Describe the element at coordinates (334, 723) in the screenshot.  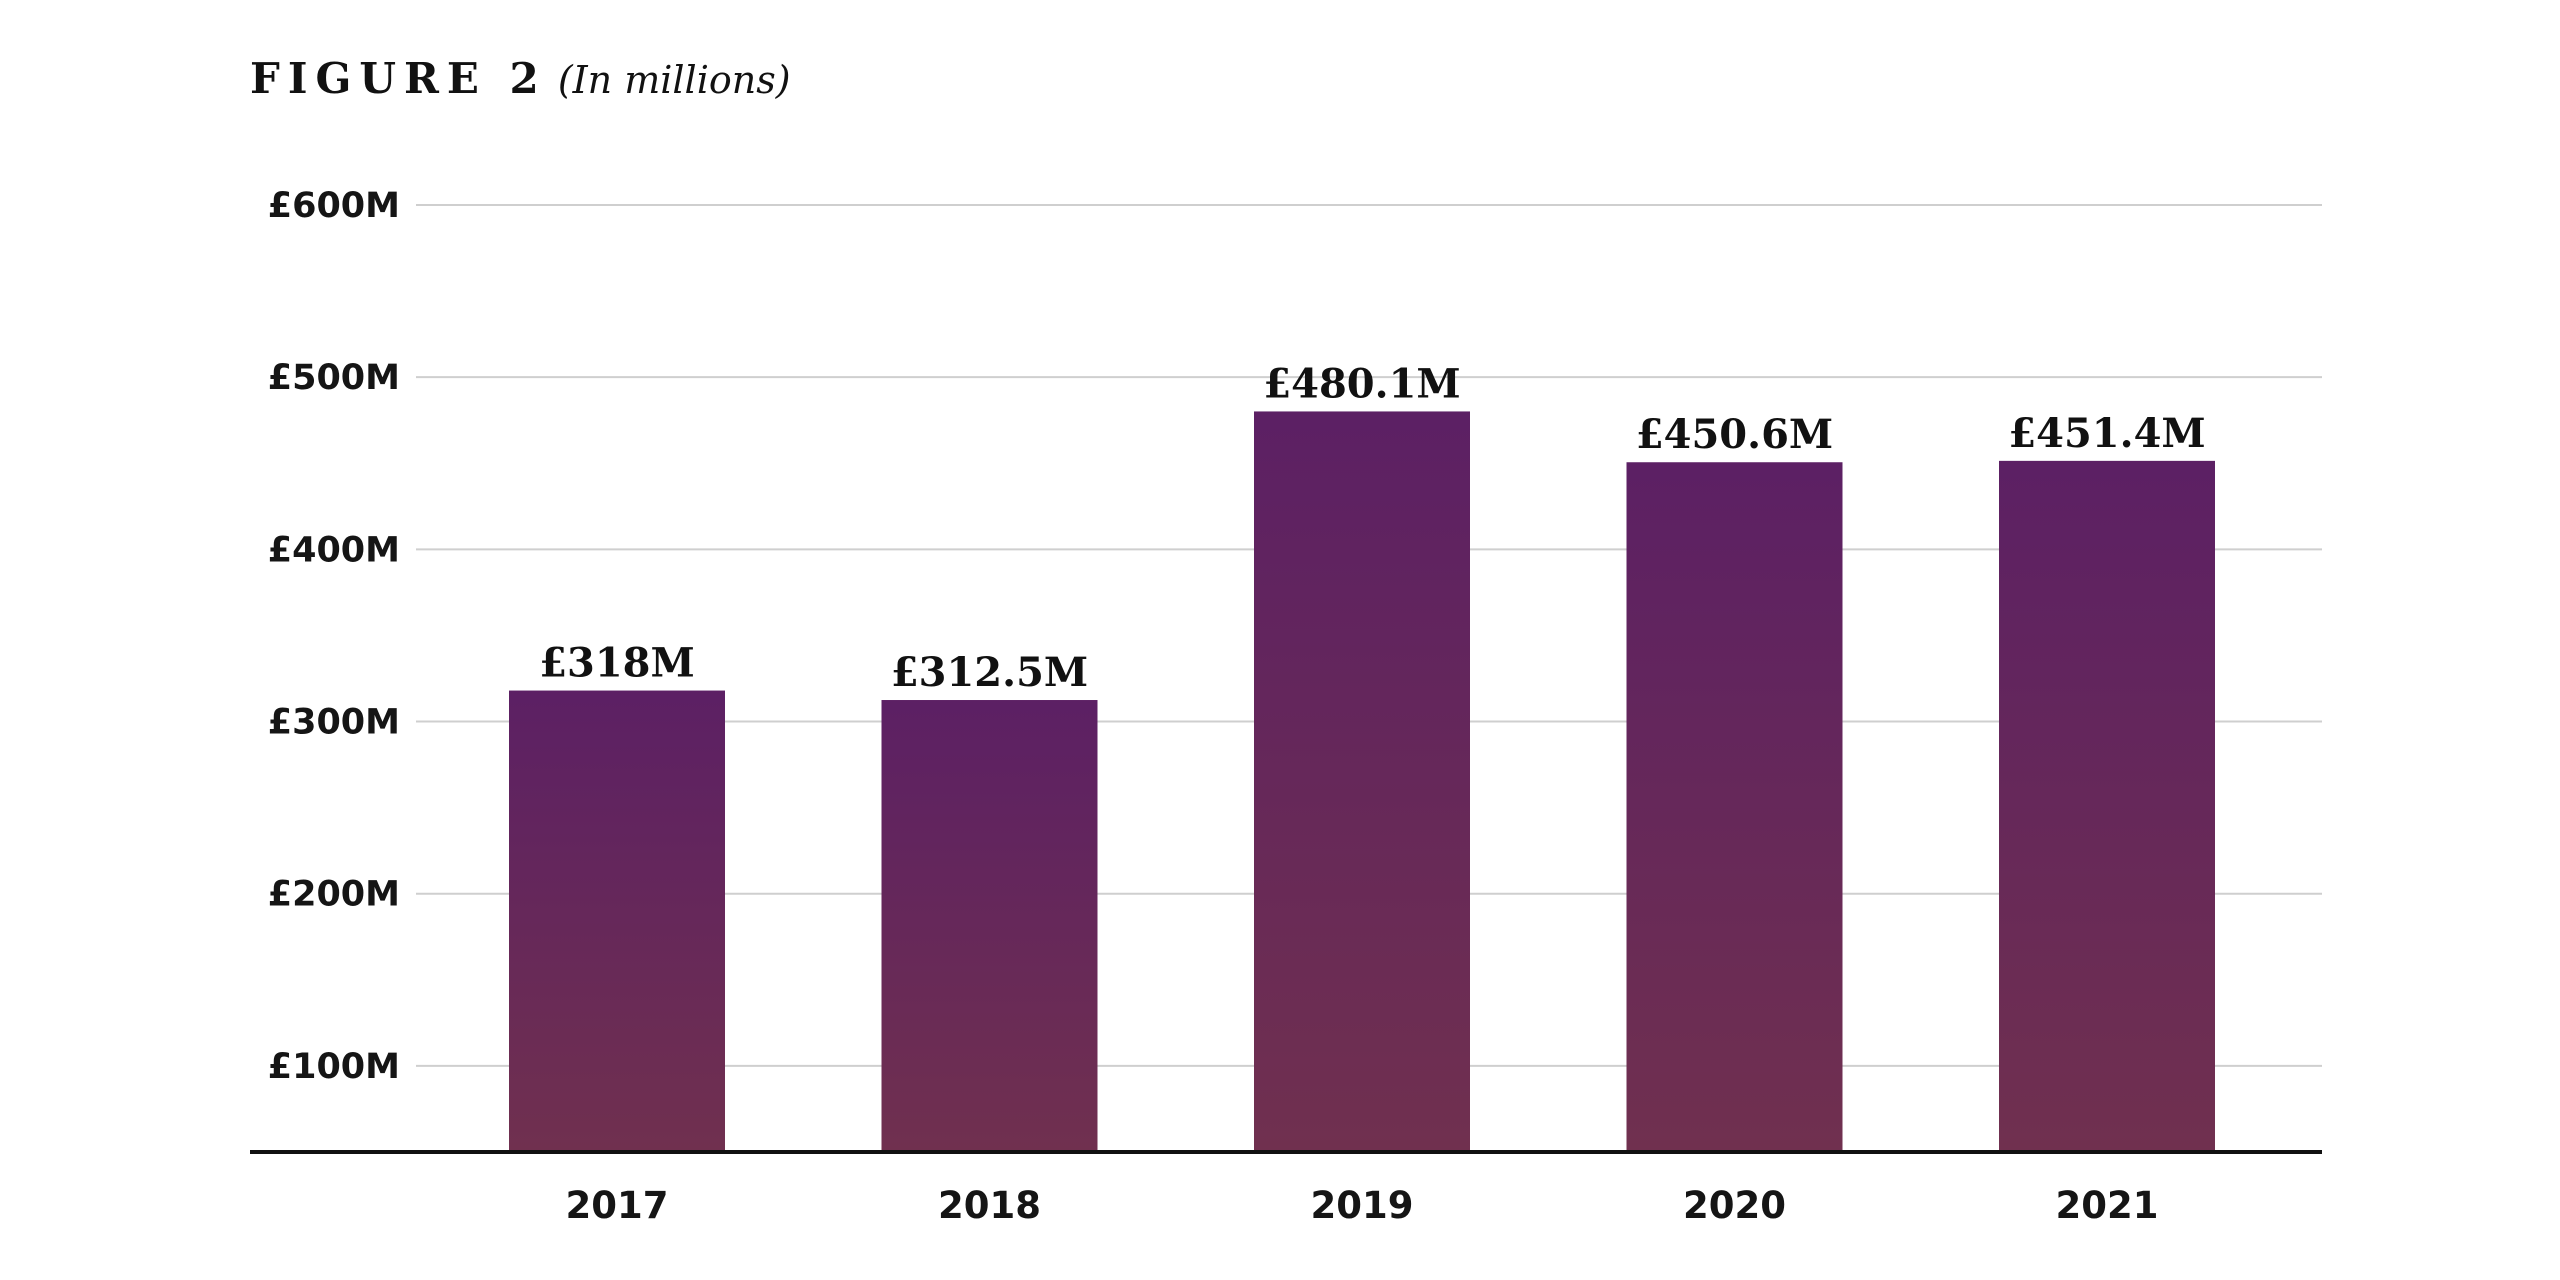
I see `y-tick-label: £300M` at that location.